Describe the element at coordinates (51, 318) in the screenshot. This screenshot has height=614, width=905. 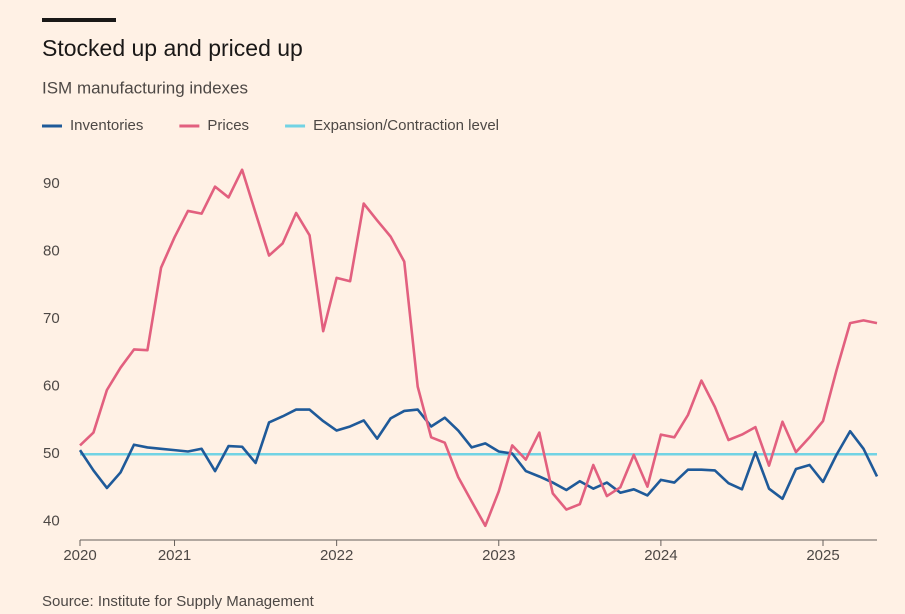
I see `y-tick-label: 70` at that location.